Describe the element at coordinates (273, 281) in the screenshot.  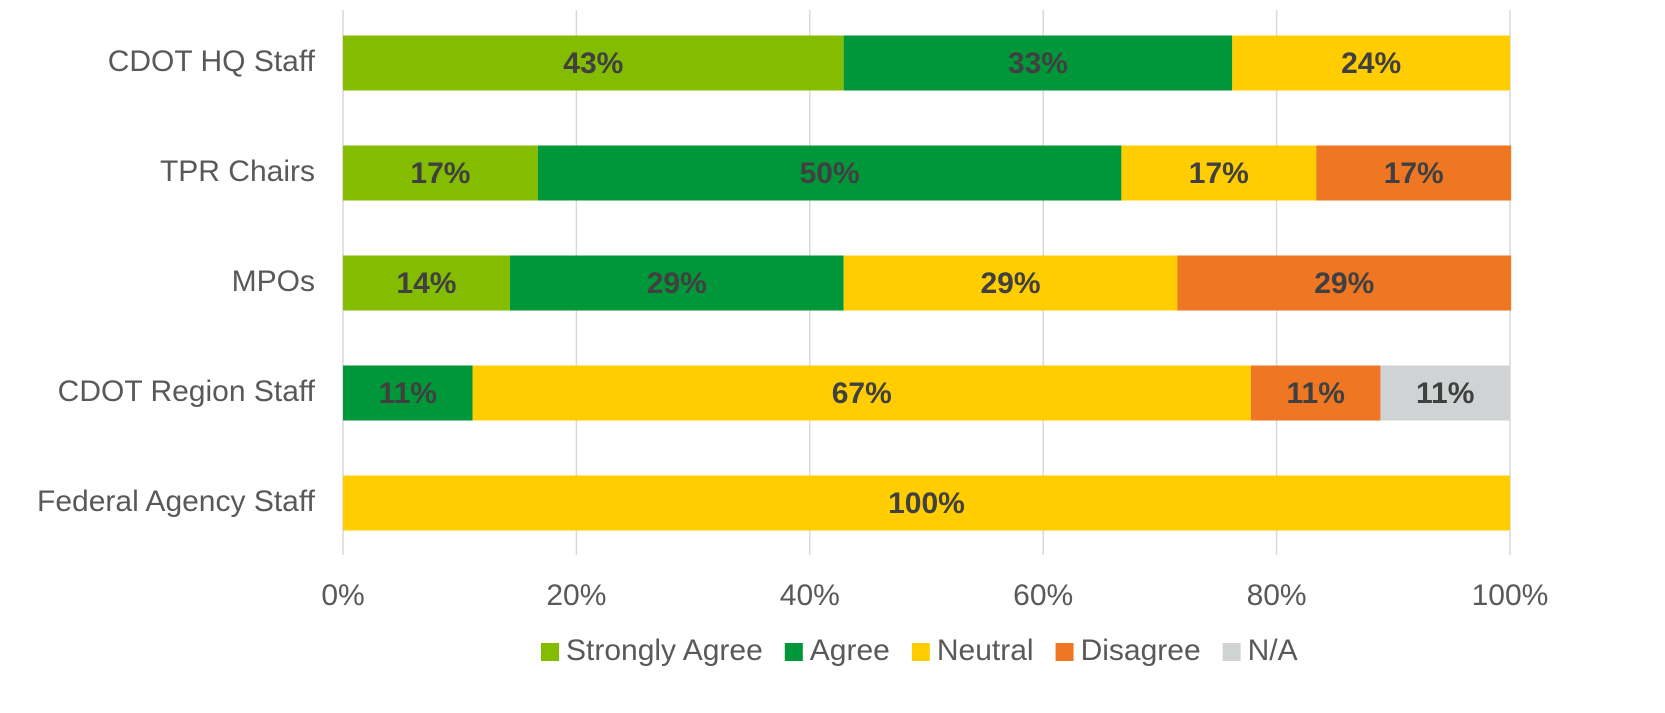
I see `category-label: MPOs` at that location.